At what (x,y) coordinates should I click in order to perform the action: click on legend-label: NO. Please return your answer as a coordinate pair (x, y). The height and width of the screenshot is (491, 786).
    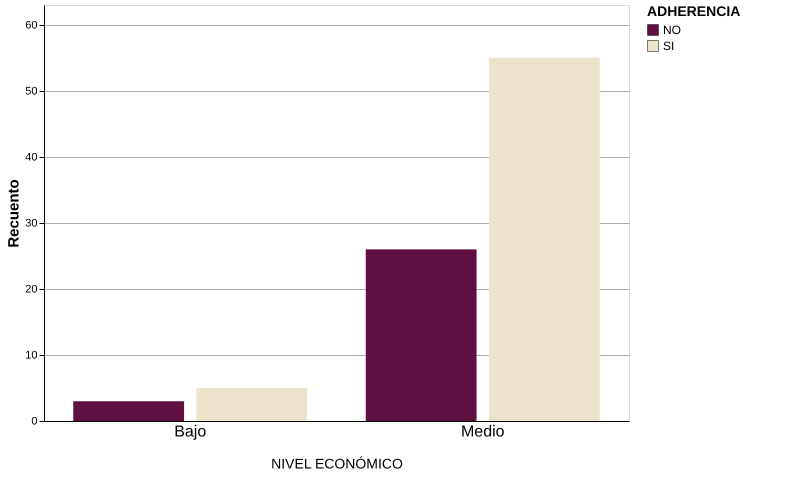
    Looking at the image, I should click on (672, 30).